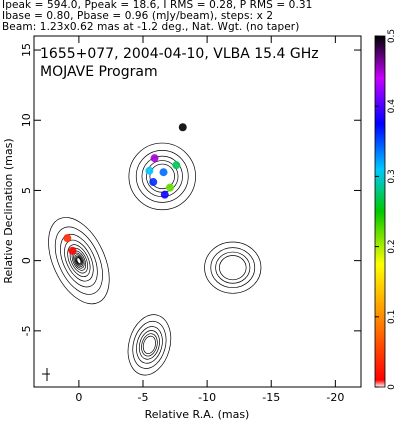  Describe the element at coordinates (78, 397) in the screenshot. I see `x-tick-label: 0` at that location.